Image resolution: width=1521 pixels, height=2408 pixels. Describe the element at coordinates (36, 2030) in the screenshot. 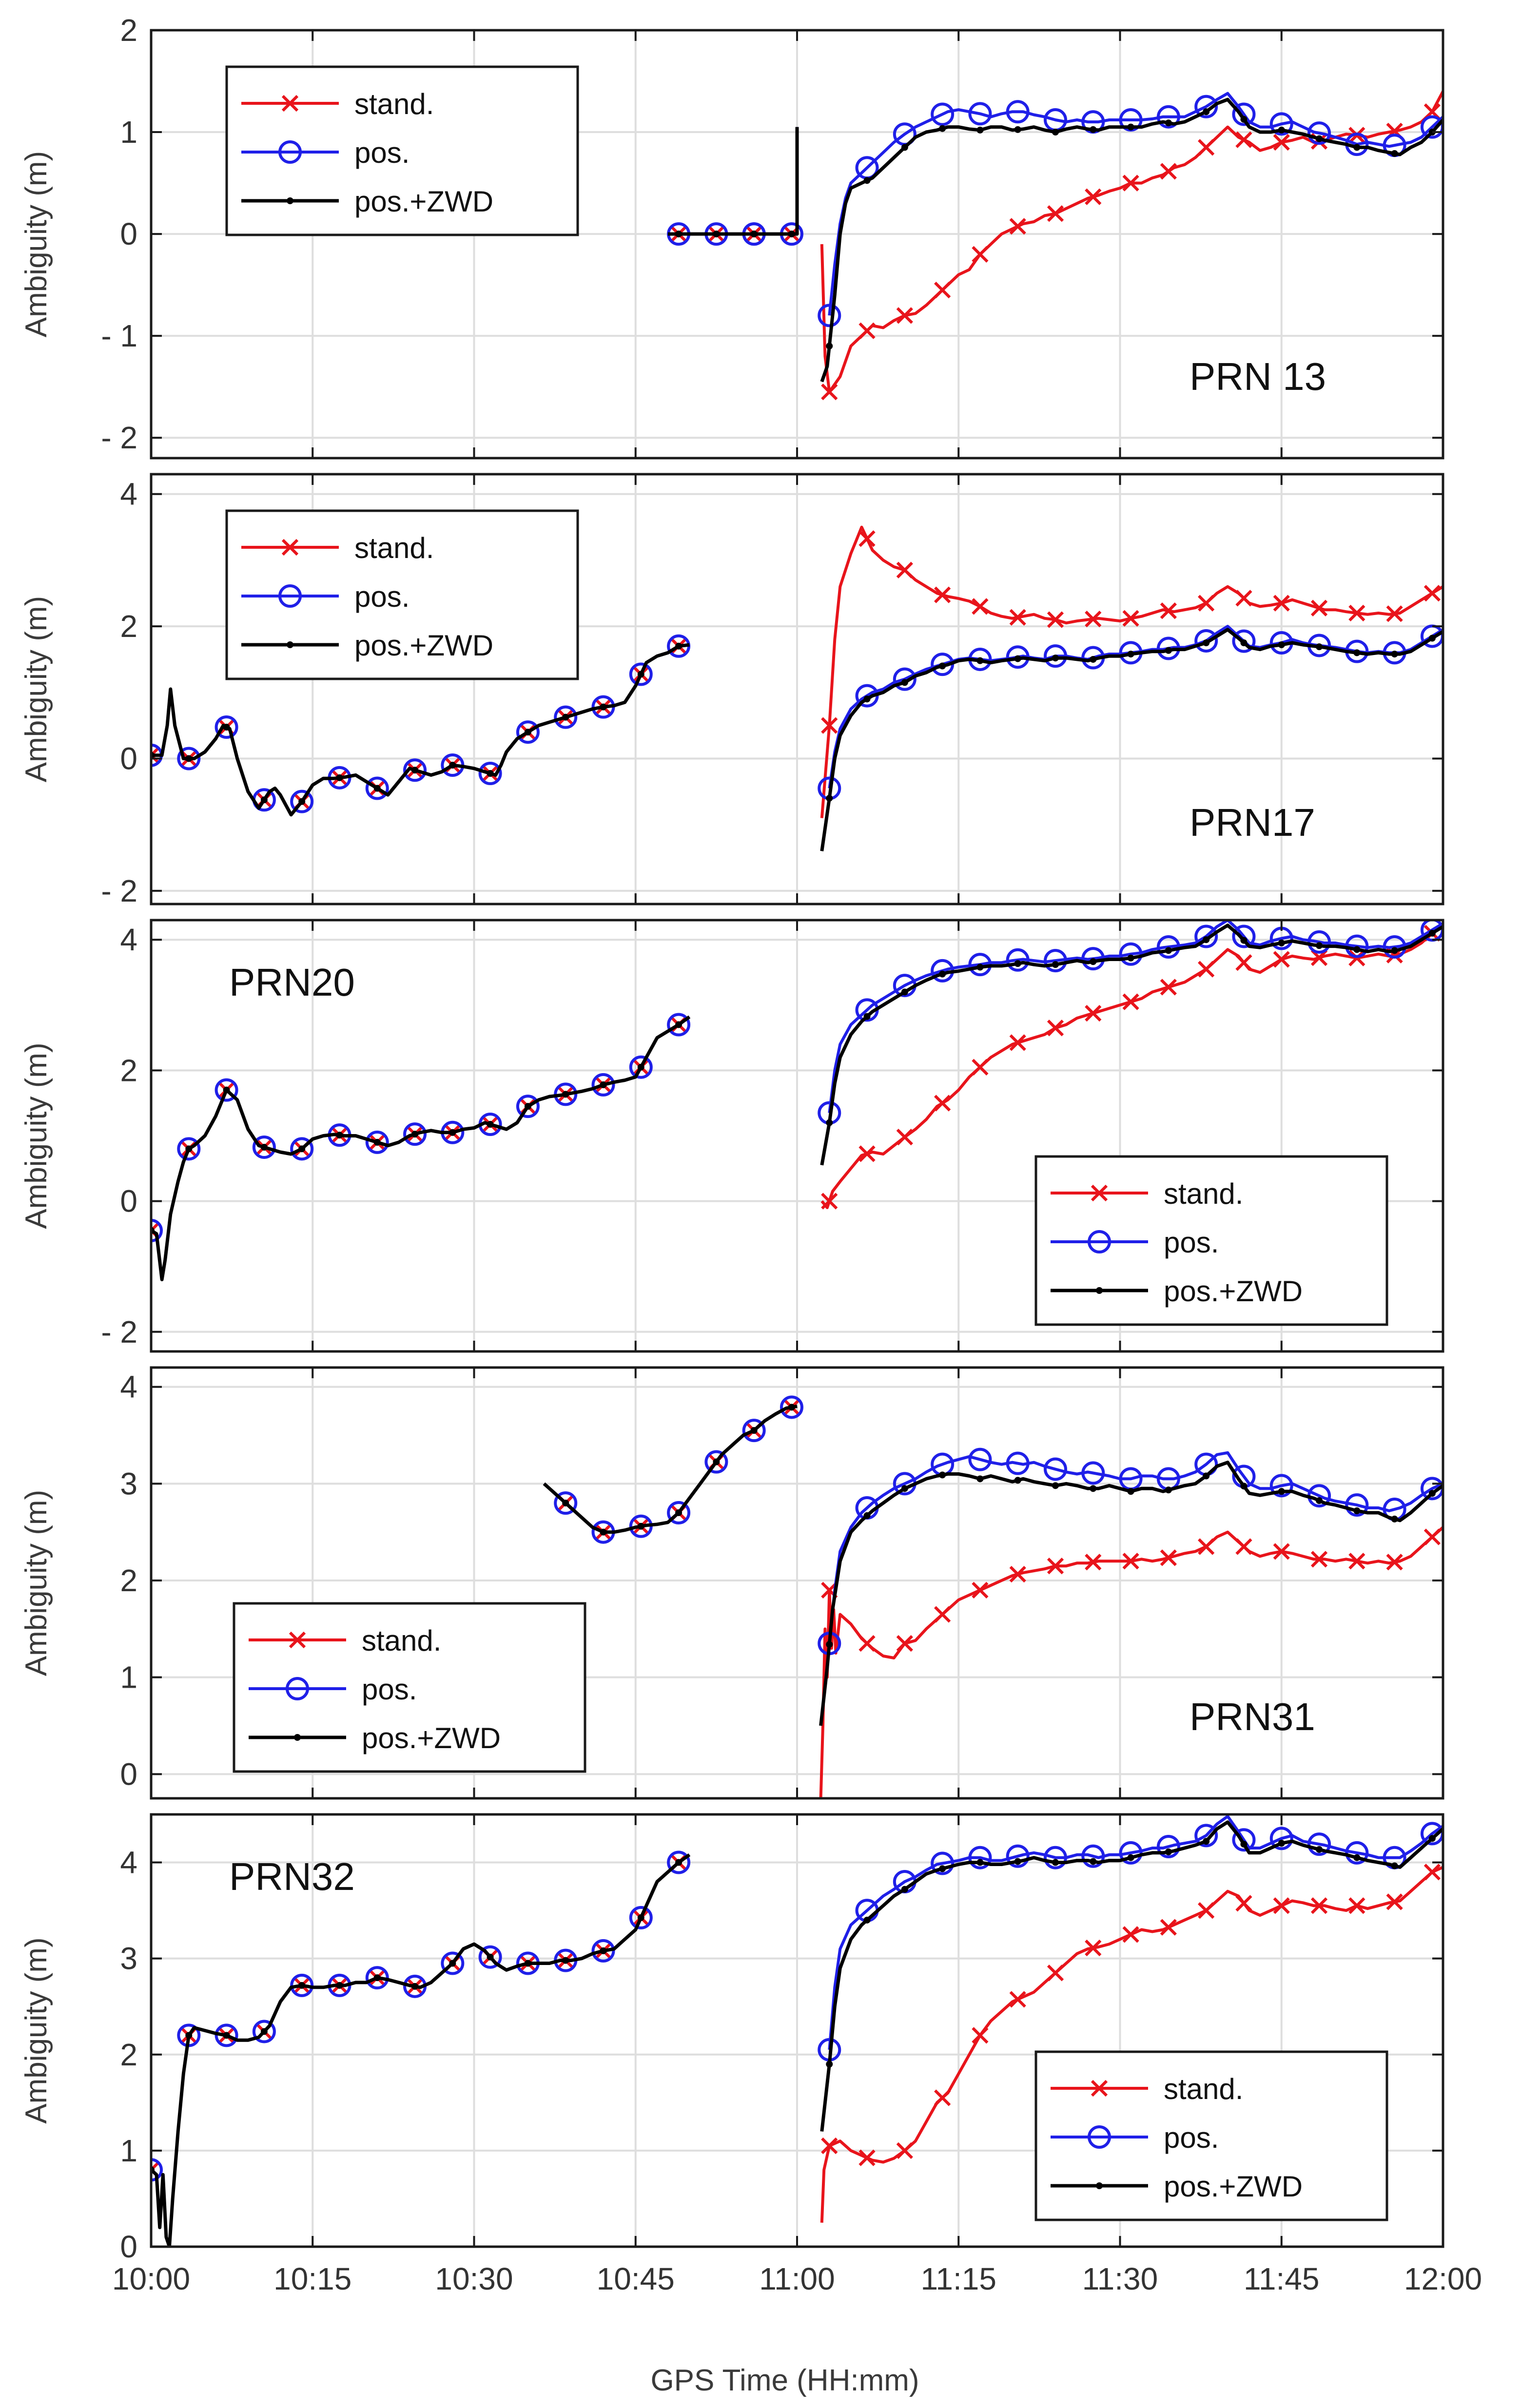

I see `y-axis-label: Ambiguity (m)` at that location.